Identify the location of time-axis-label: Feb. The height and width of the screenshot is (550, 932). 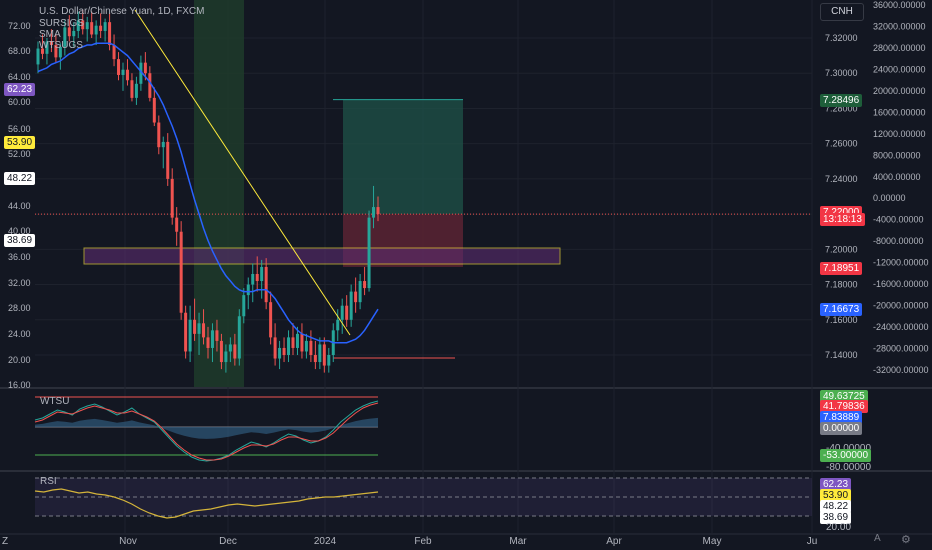
(423, 541).